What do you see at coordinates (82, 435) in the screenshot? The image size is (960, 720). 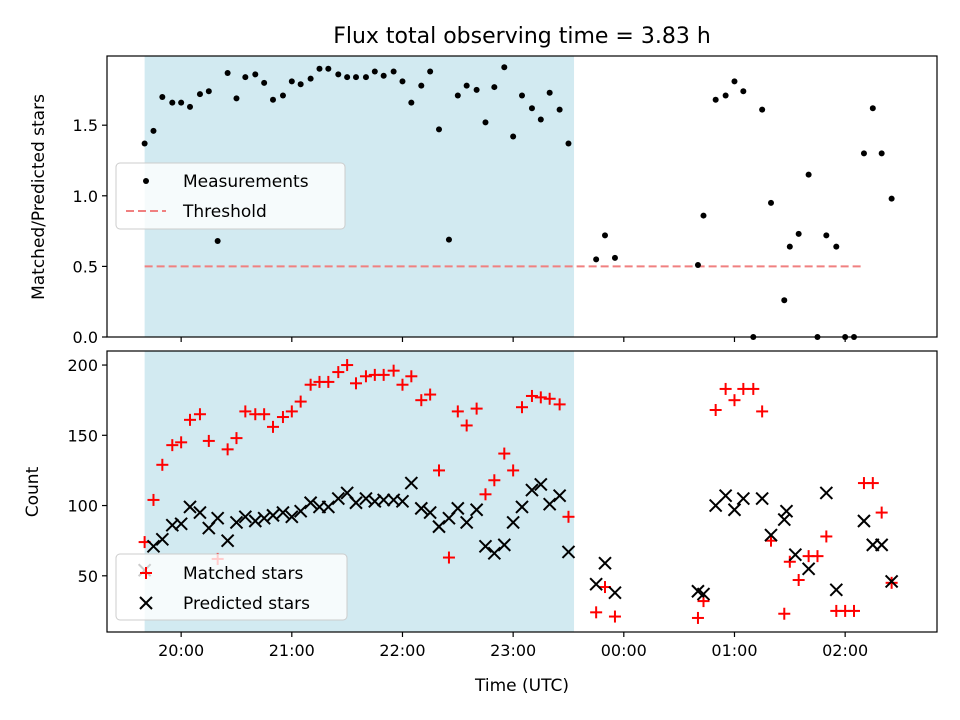 I see `y-tick-label: 150` at bounding box center [82, 435].